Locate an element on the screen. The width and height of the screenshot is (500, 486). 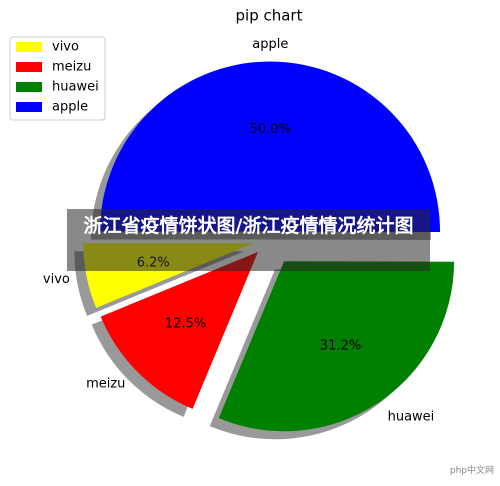
value-label: 12.5% is located at coordinates (185, 323).